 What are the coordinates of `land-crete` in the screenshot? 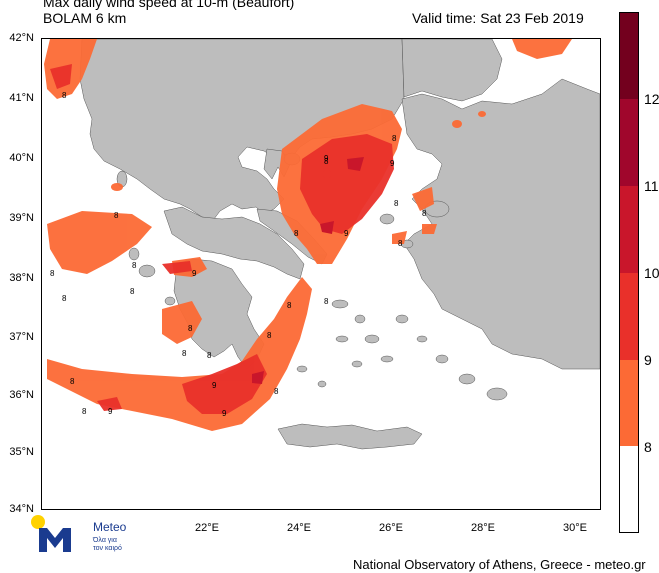 It's located at (350, 436).